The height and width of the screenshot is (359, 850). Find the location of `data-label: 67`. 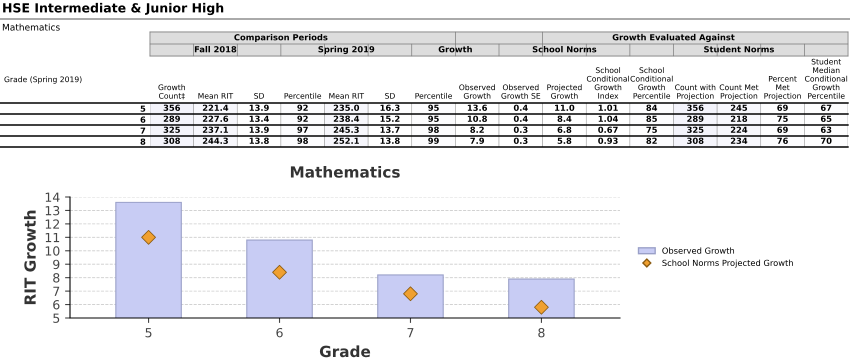

data-label: 67 is located at coordinates (826, 107).